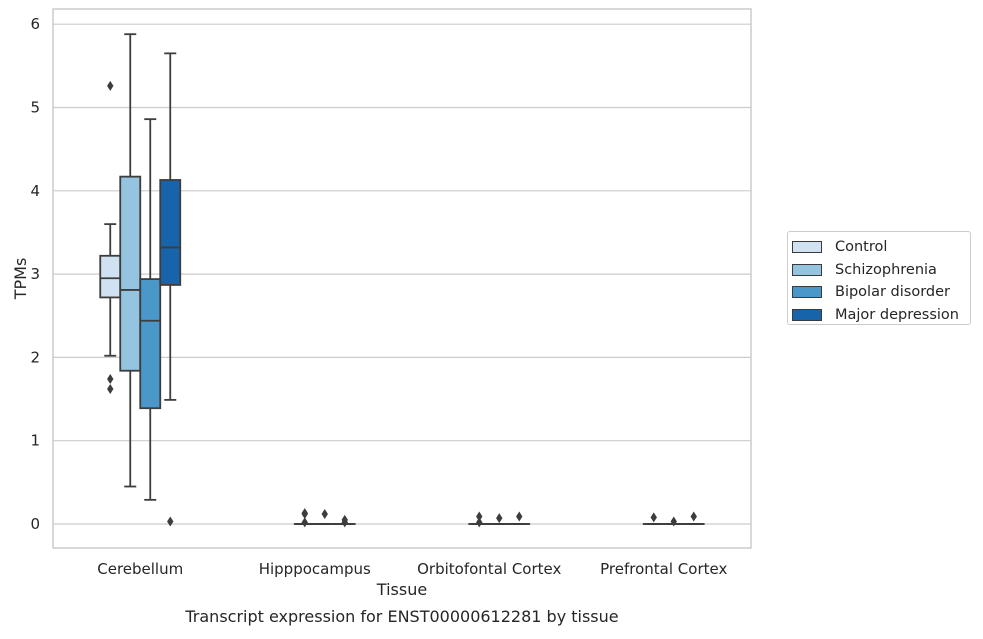 The width and height of the screenshot is (983, 639). What do you see at coordinates (897, 315) in the screenshot?
I see `legend-label: Major depression` at bounding box center [897, 315].